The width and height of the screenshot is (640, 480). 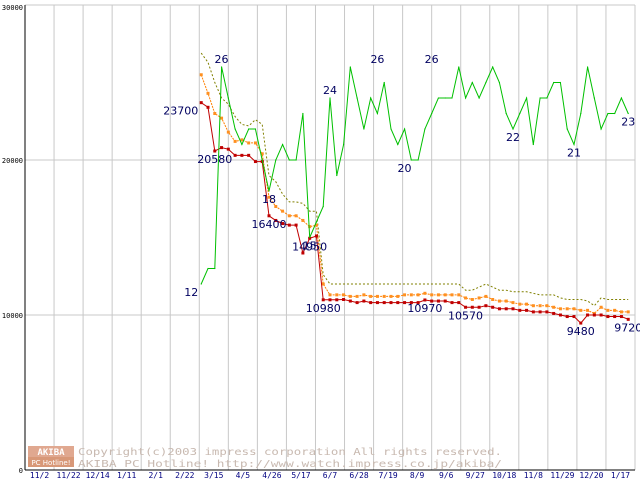 What do you see at coordinates (424, 308) in the screenshot?
I see `data-label: 10970` at bounding box center [424, 308].